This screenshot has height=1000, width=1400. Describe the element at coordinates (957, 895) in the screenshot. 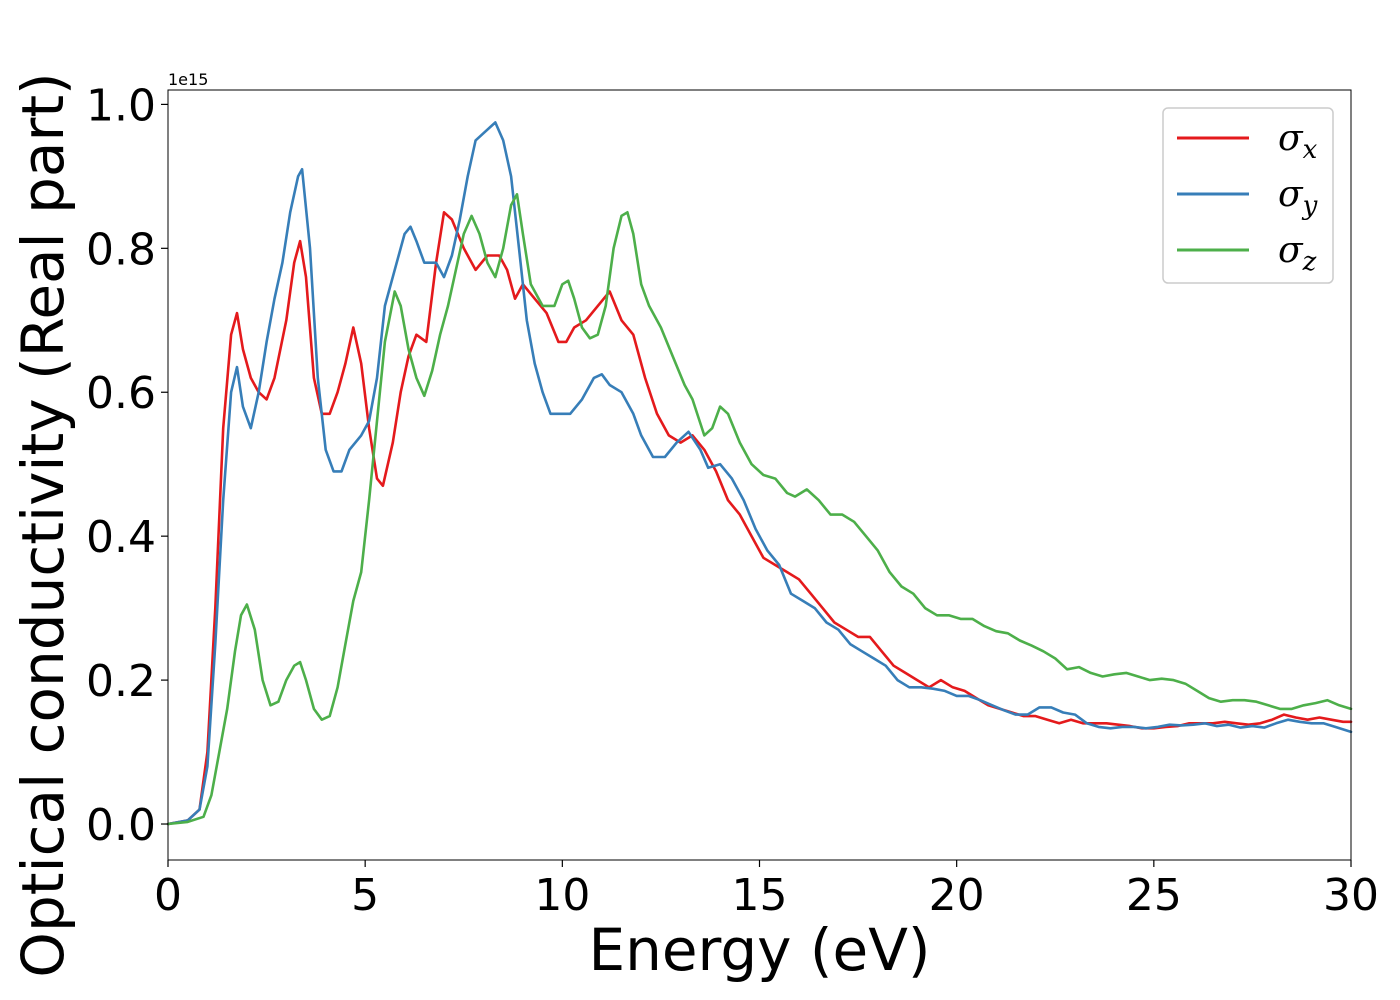

I see `x-tick-label: 20` at that location.